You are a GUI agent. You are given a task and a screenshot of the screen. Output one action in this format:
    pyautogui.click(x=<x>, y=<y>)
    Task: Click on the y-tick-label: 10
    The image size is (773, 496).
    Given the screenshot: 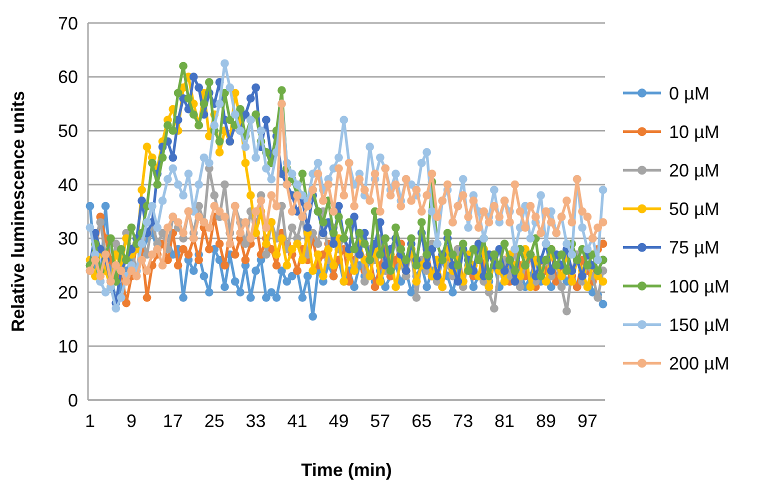 What is the action you would take?
    pyautogui.click(x=68, y=346)
    